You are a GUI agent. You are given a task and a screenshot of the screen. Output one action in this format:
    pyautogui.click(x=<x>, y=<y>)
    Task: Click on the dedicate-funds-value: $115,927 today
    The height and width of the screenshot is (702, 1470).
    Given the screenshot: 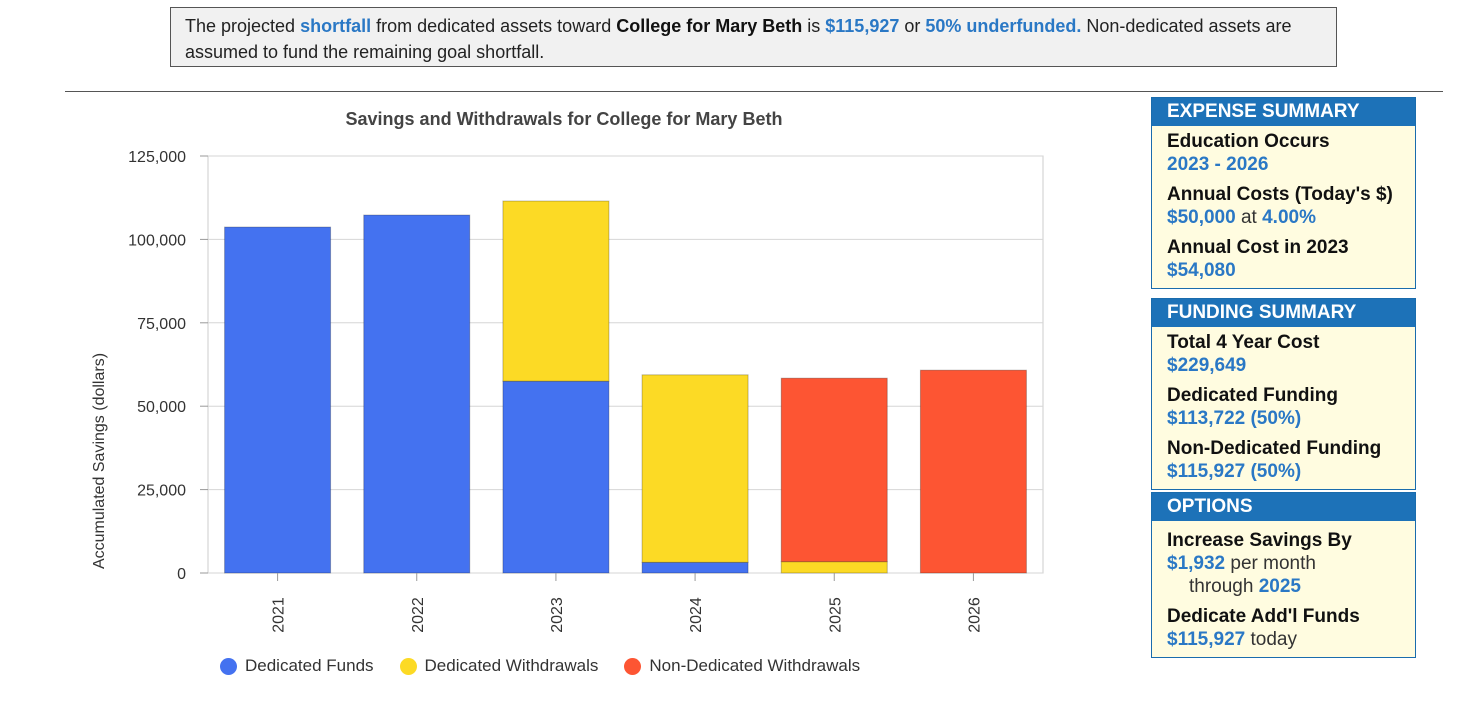 What is the action you would take?
    pyautogui.click(x=1232, y=639)
    